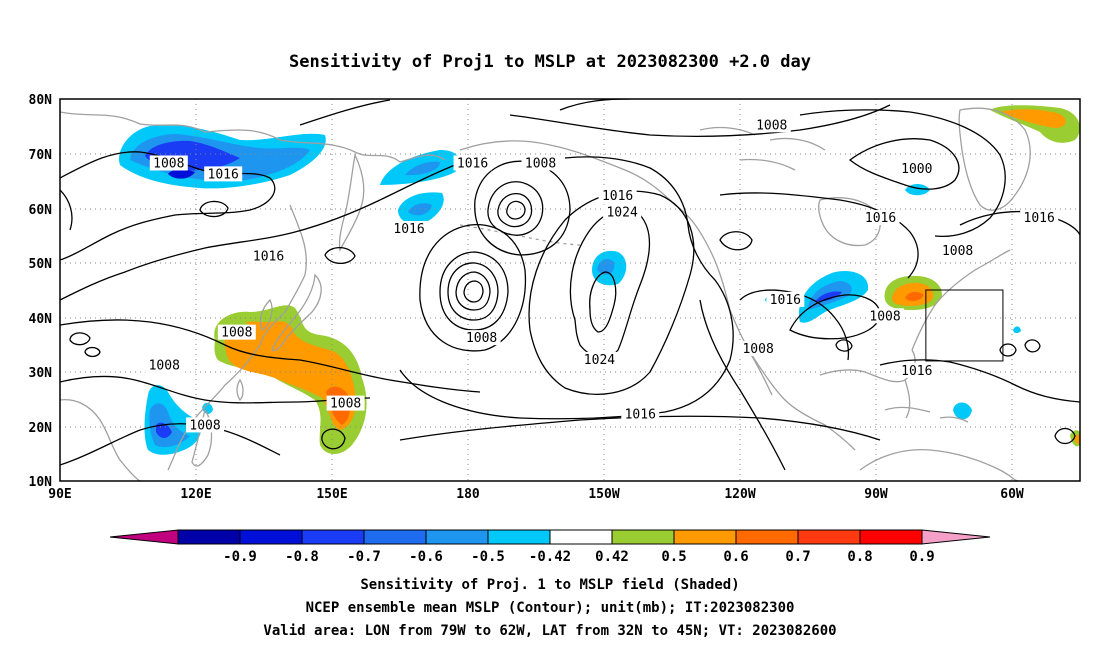 The width and height of the screenshot is (1100, 650). Describe the element at coordinates (739, 494) in the screenshot. I see `lon-label: 120W` at that location.